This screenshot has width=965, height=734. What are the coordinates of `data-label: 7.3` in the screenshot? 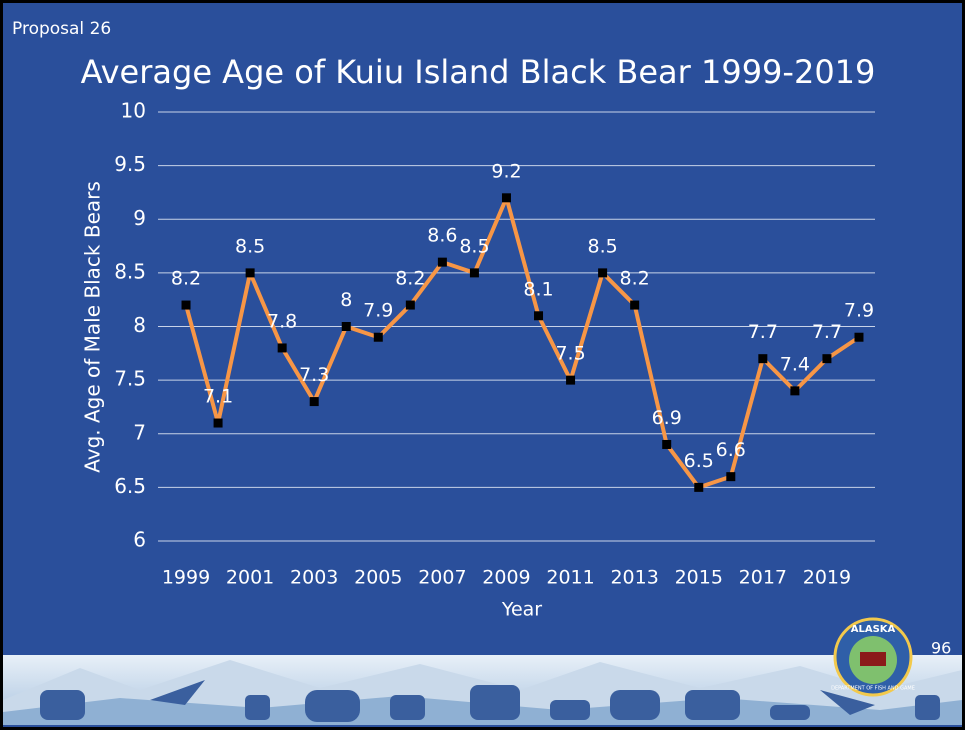 It's located at (314, 375).